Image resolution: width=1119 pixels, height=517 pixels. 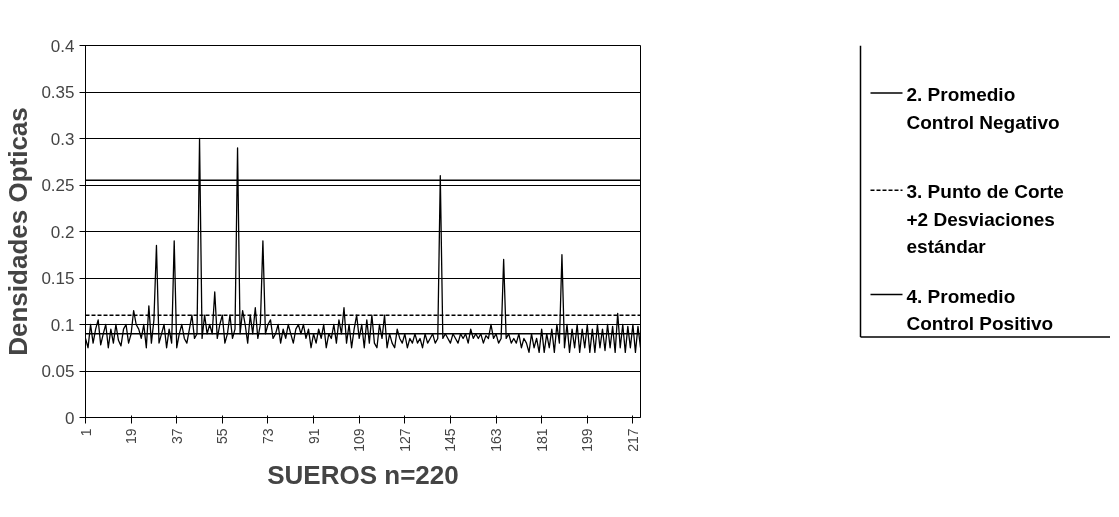 What do you see at coordinates (85, 432) in the screenshot?
I see `x-tick-label: 1` at bounding box center [85, 432].